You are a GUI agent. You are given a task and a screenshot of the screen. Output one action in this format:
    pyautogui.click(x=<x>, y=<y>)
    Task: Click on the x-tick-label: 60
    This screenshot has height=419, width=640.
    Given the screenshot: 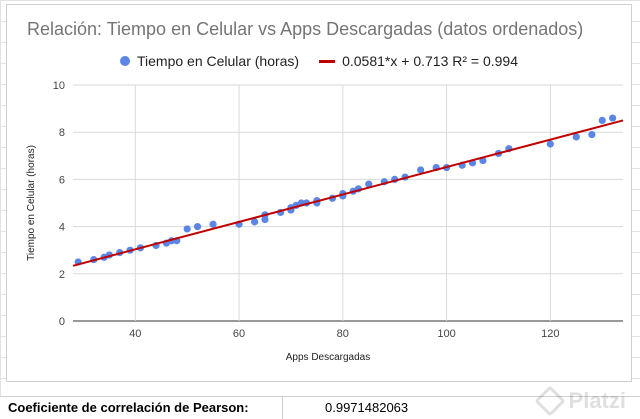 What is the action you would take?
    pyautogui.click(x=239, y=334)
    